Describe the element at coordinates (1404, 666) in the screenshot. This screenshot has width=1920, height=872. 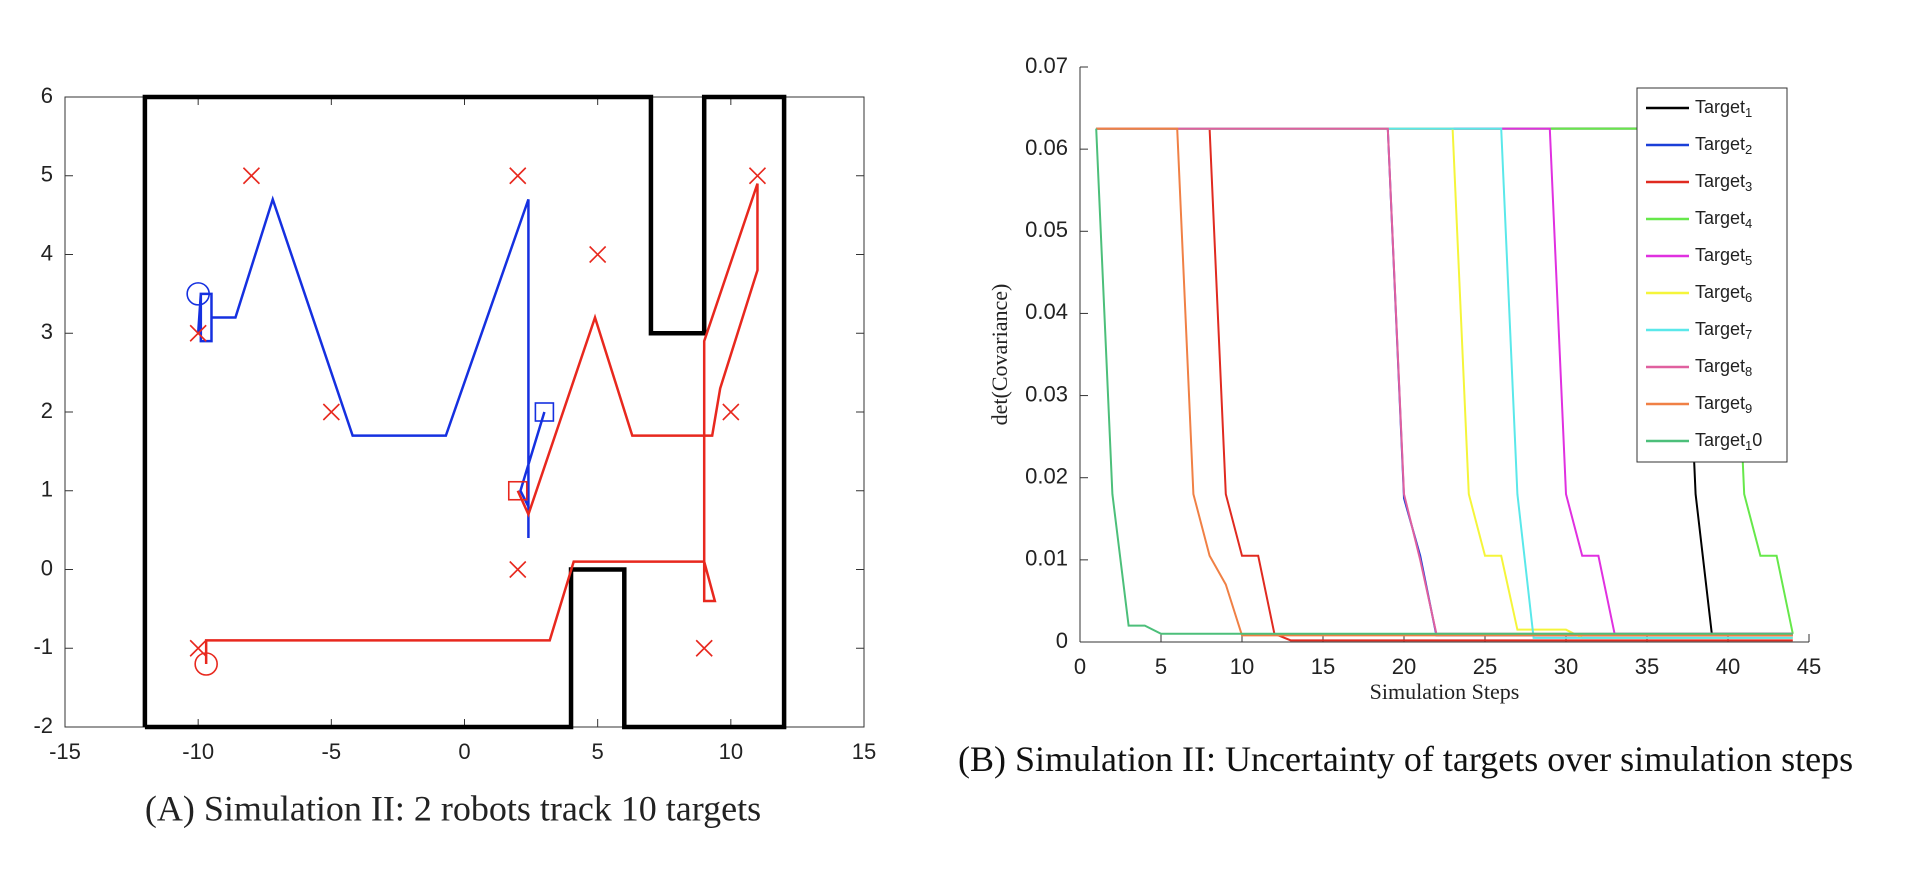
I see `x-tick-label: 20` at that location.